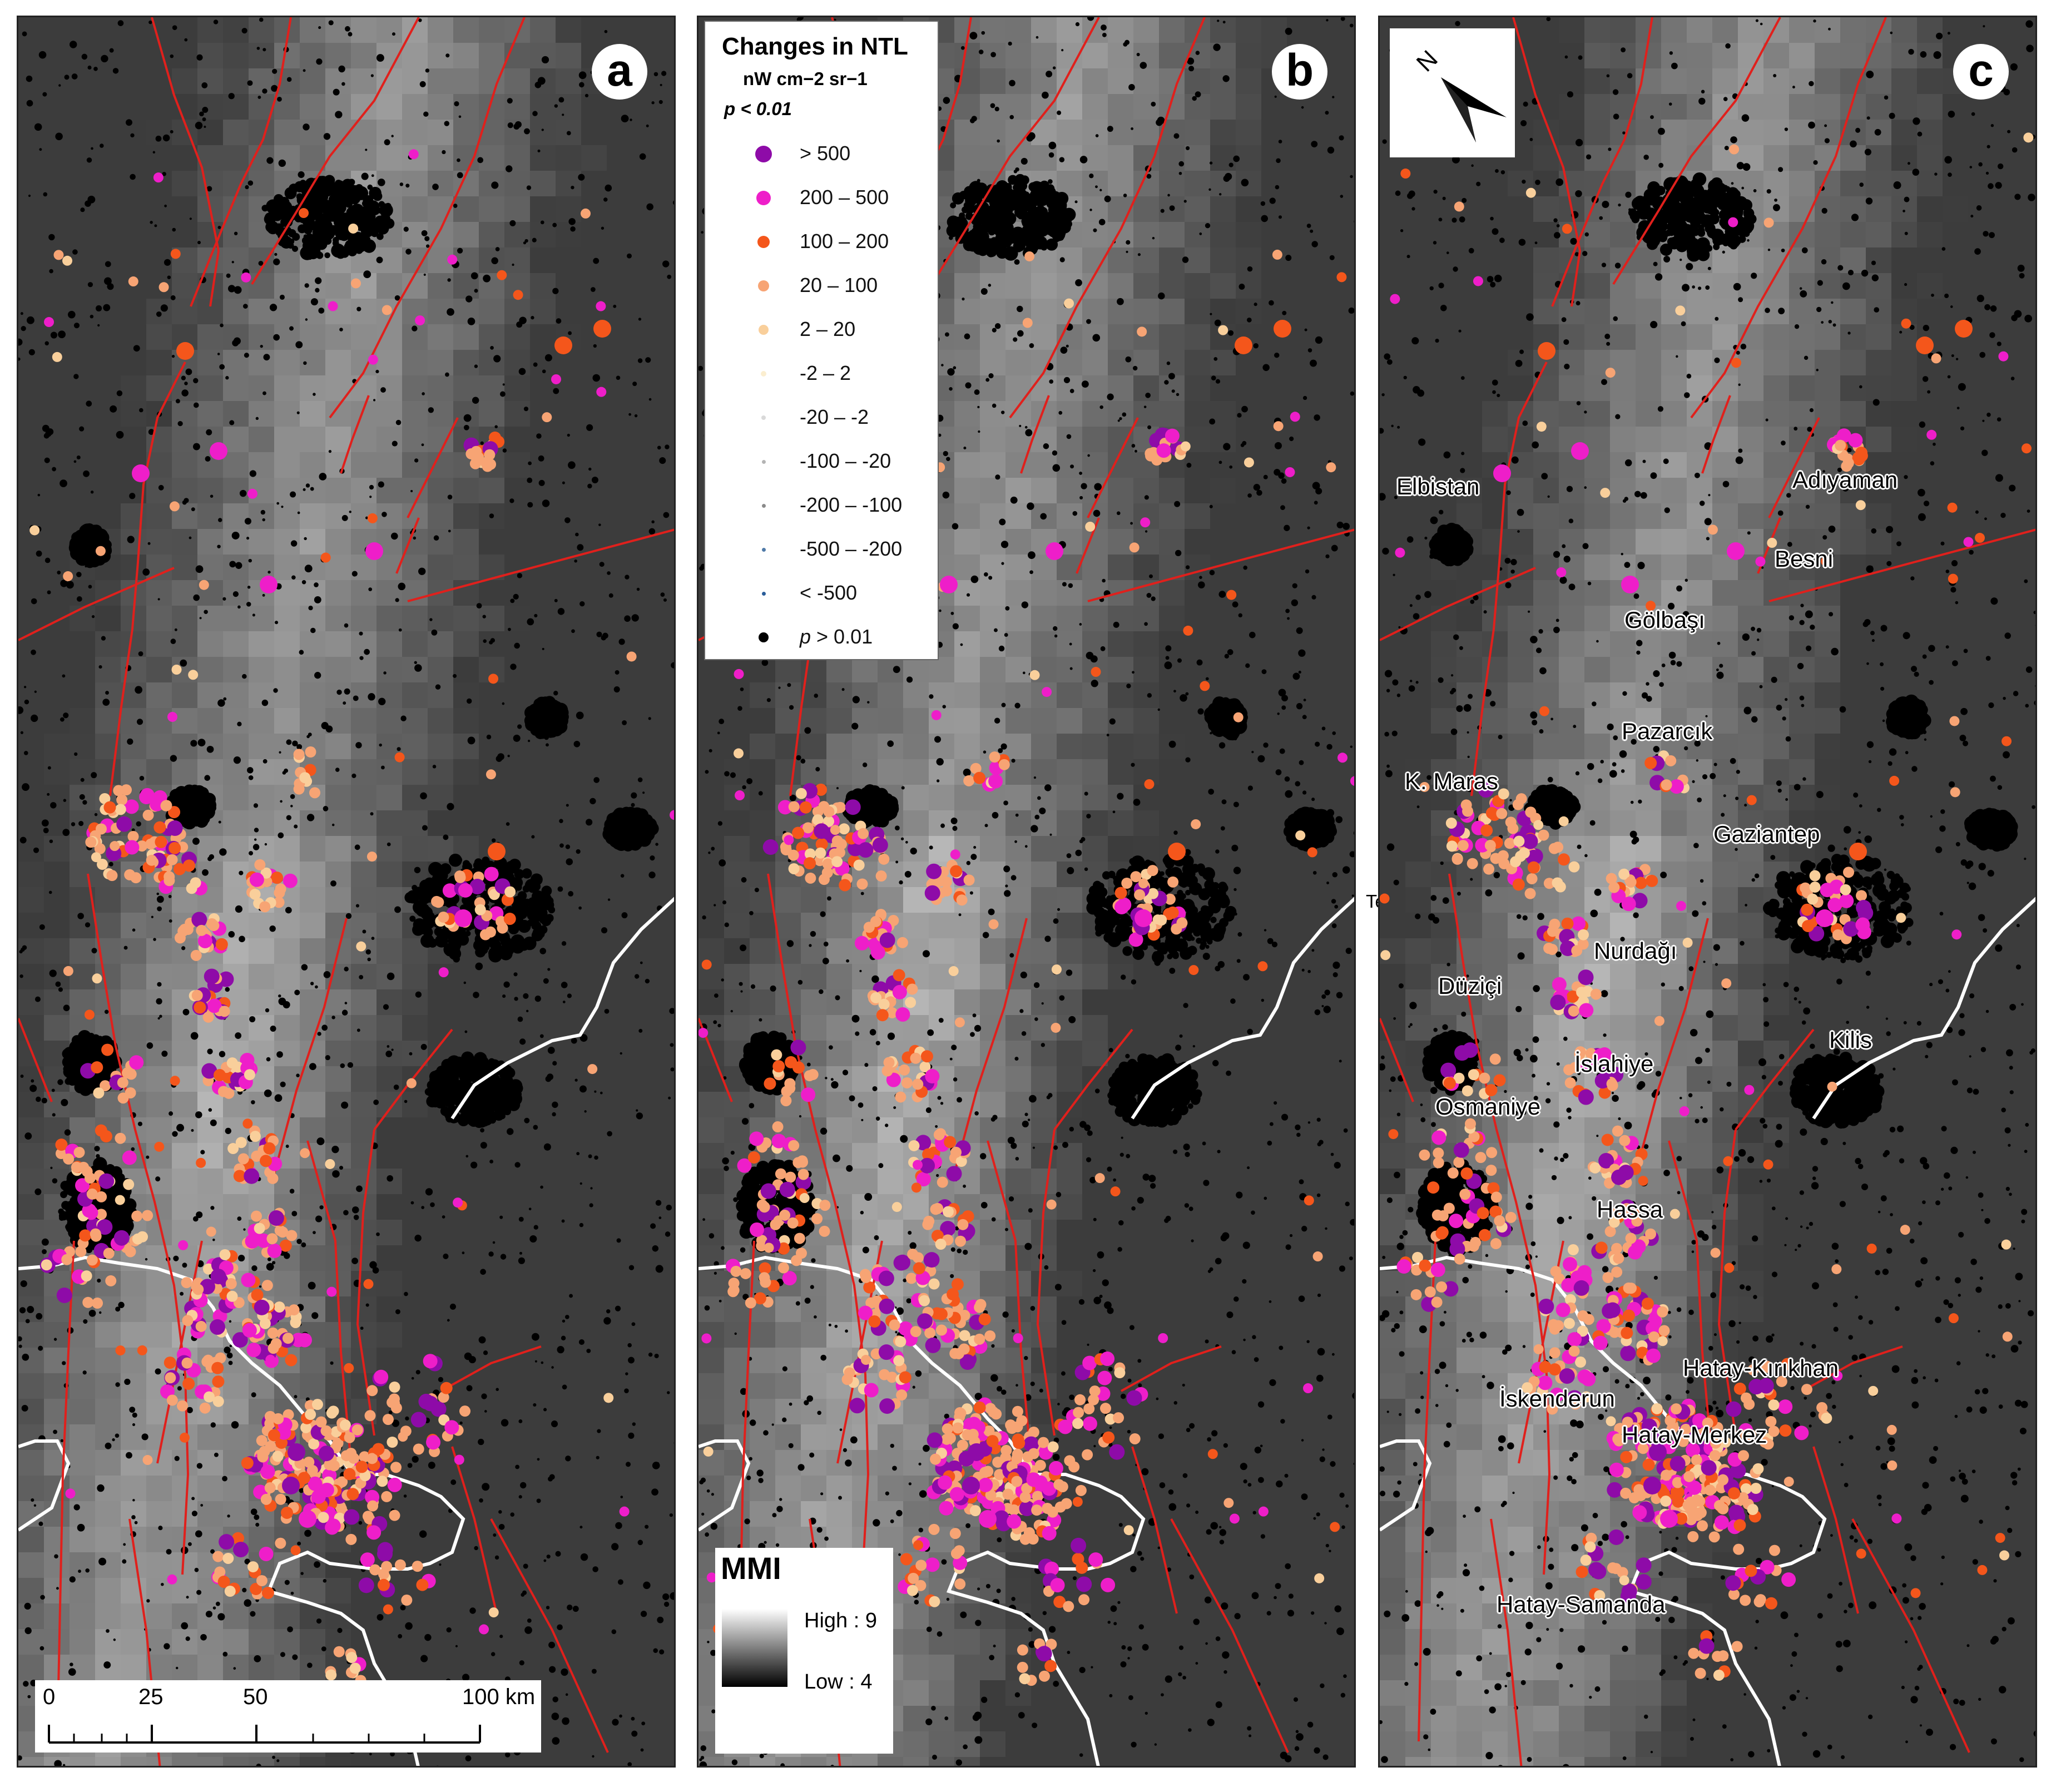 This screenshot has height=1792, width=2051. What do you see at coordinates (1694, 1435) in the screenshot?
I see `place-merkez: Hatay-Merkez` at bounding box center [1694, 1435].